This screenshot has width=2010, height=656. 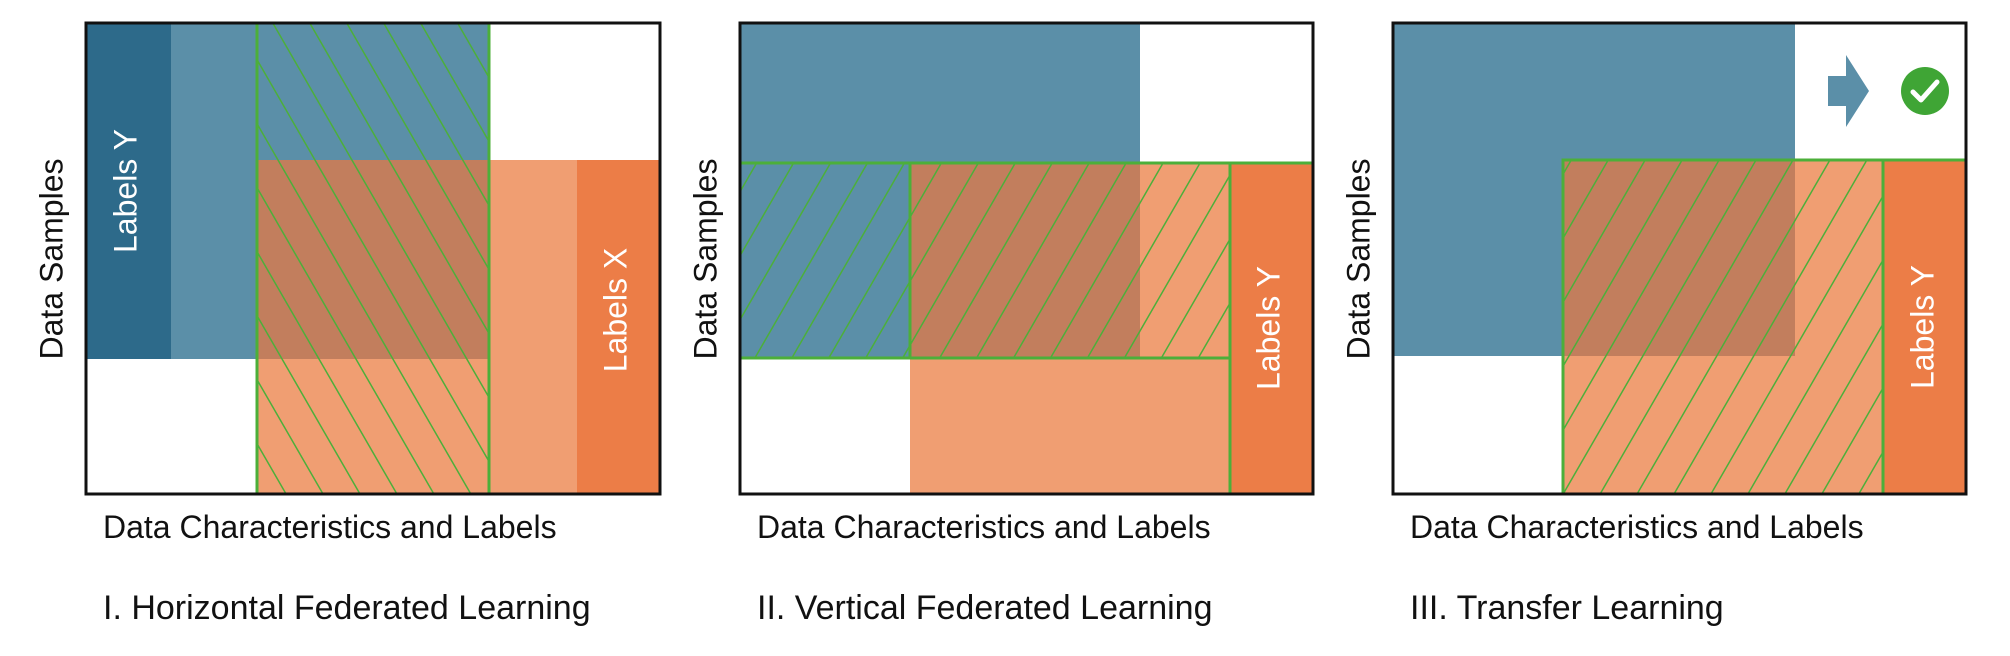 What do you see at coordinates (1070, 260) in the screenshot?
I see `hatch-middle-block` at bounding box center [1070, 260].